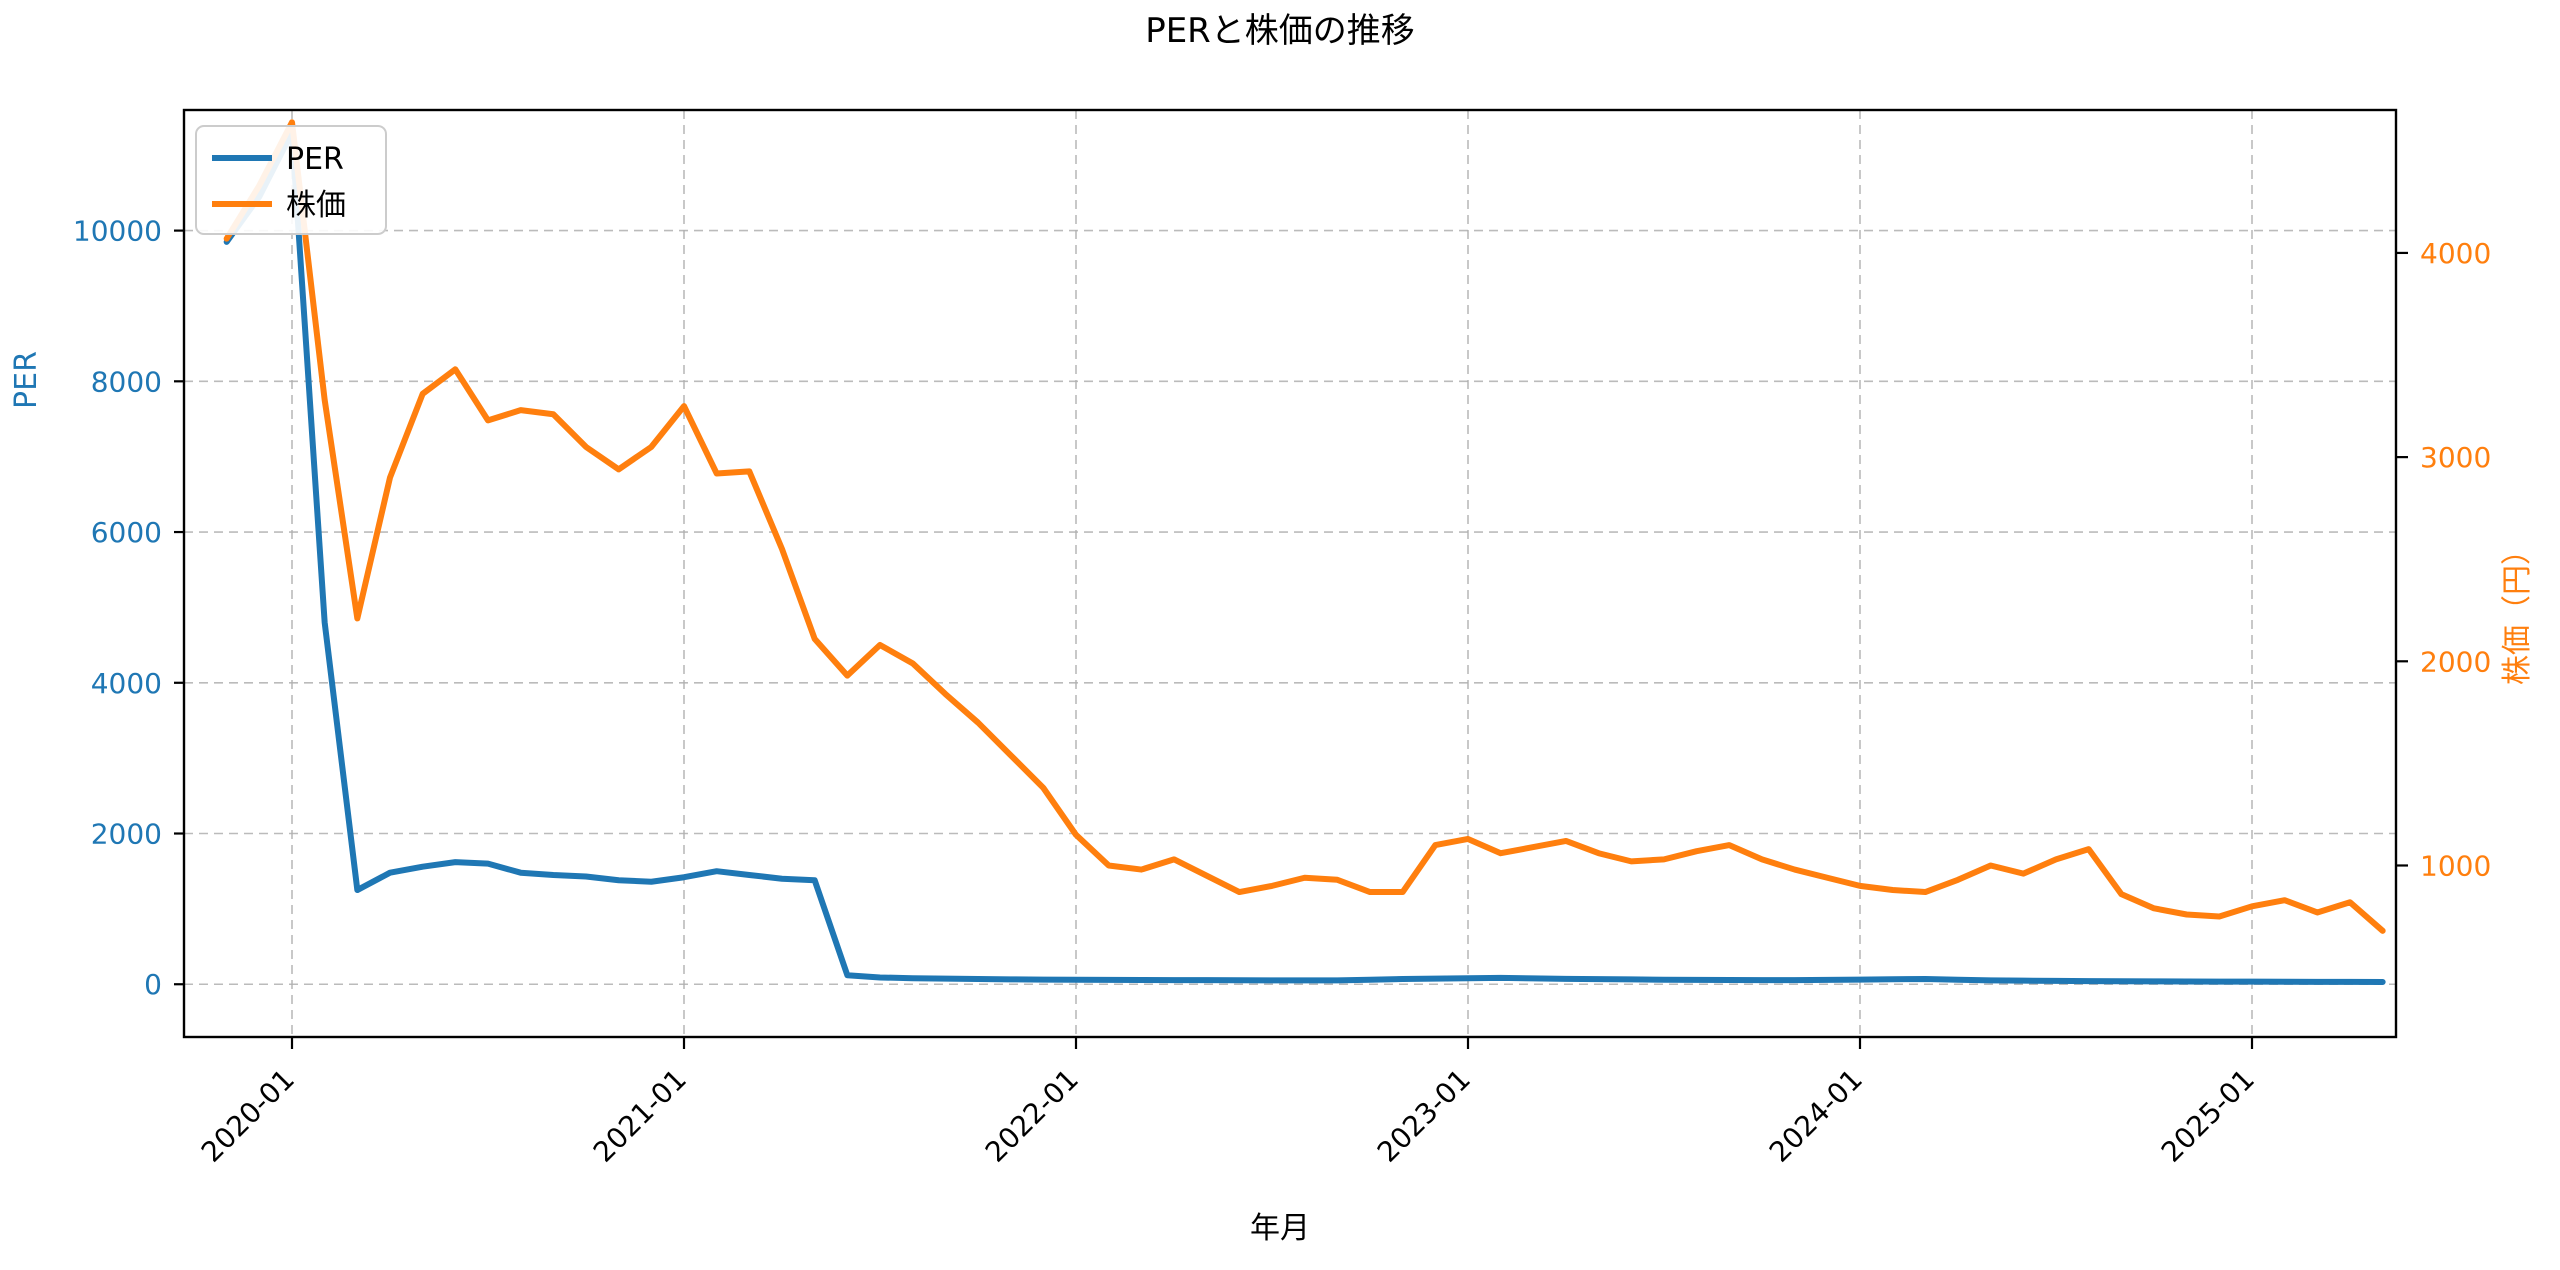  I want to click on chart-legend: PER 株価, so click(291, 180).